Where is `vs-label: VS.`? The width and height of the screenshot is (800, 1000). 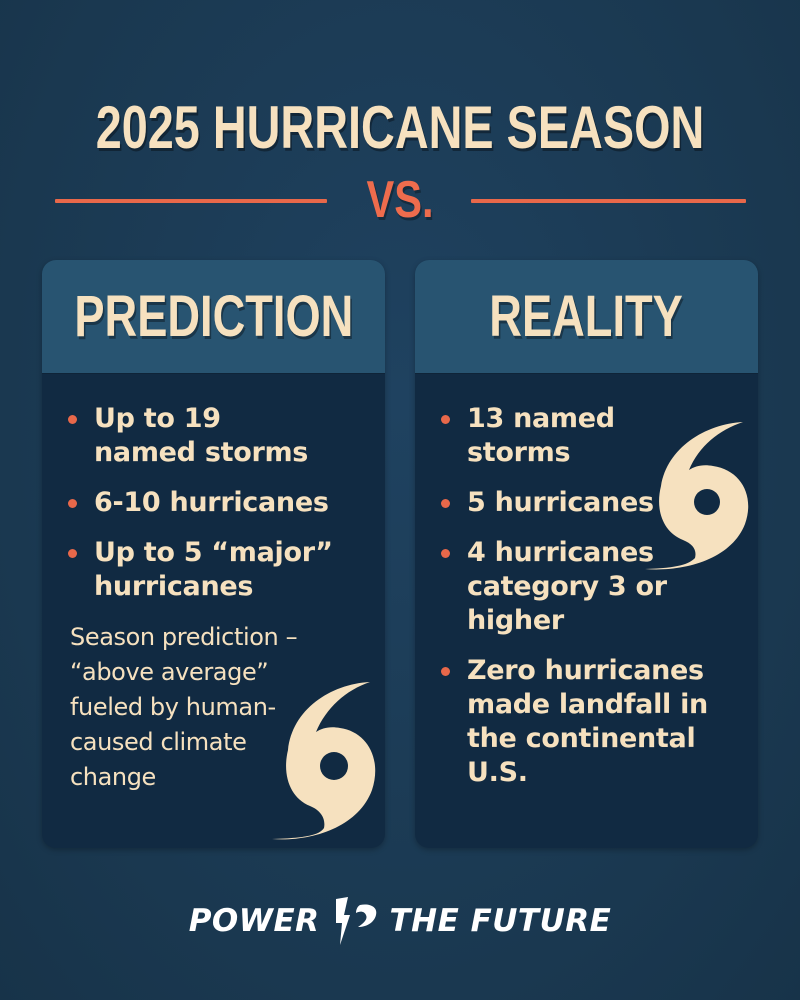
vs-label: VS. is located at coordinates (400, 200).